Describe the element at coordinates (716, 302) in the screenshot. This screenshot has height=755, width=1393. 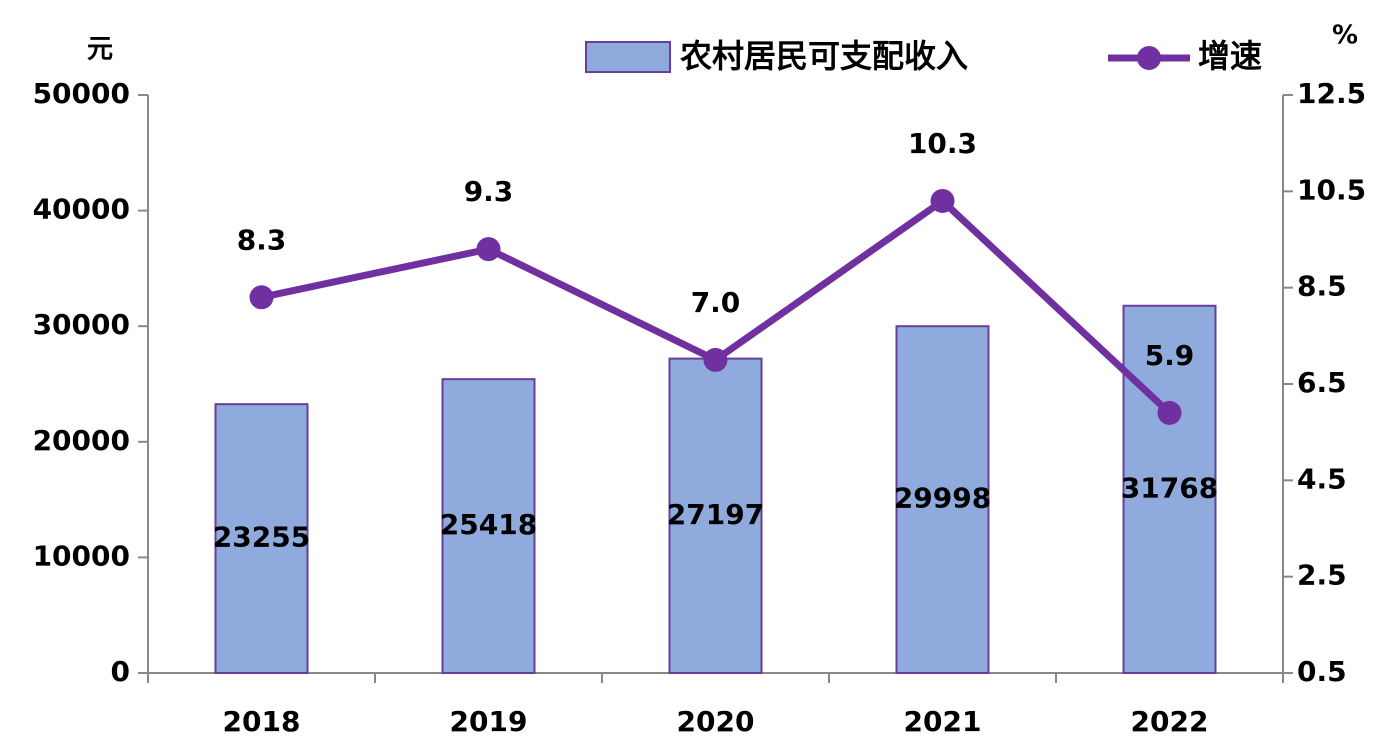
I see `line-value-label: 7.0` at that location.